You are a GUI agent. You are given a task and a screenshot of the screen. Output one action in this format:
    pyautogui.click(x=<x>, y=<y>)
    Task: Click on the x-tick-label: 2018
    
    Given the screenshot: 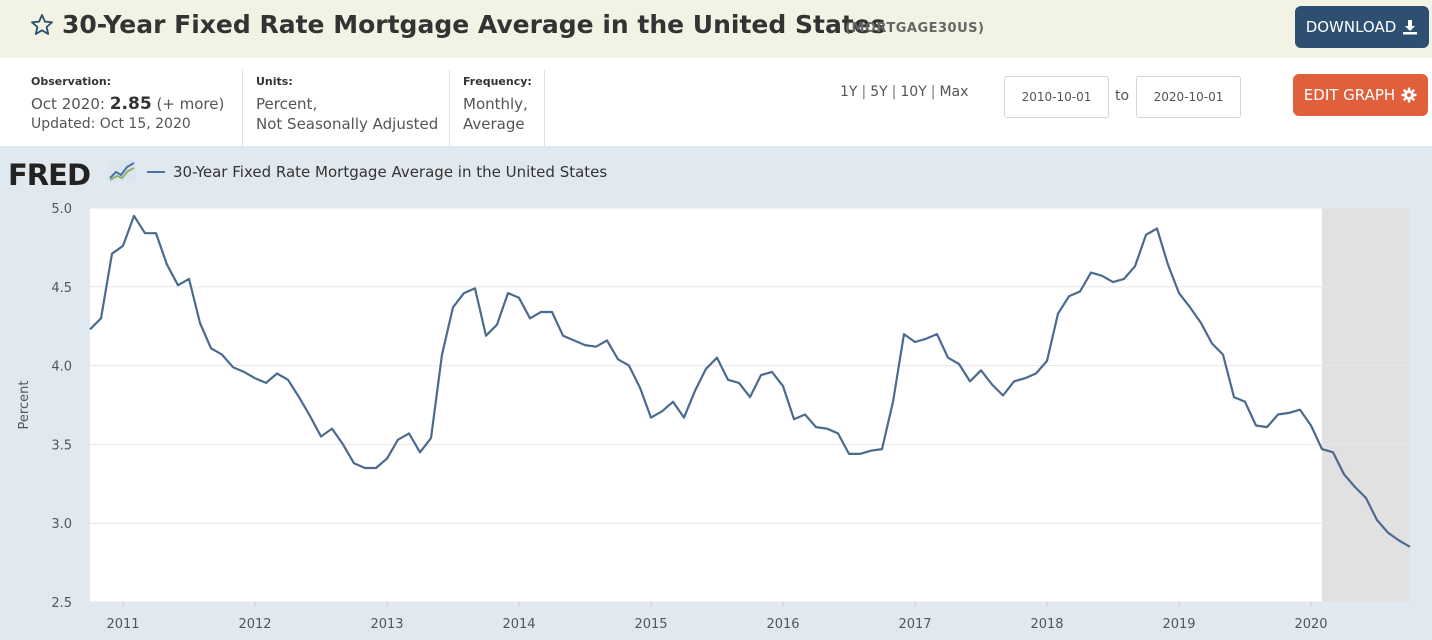 What is the action you would take?
    pyautogui.click(x=1046, y=624)
    